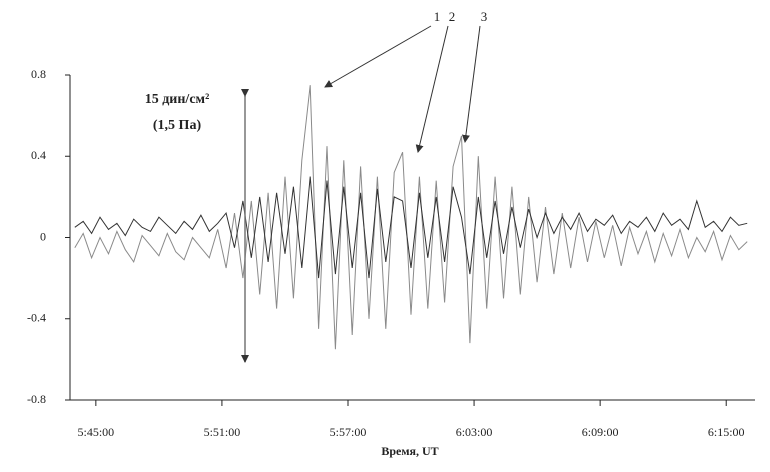 The height and width of the screenshot is (472, 770). What do you see at coordinates (43, 236) in the screenshot?
I see `y-tick-label: 0` at bounding box center [43, 236].